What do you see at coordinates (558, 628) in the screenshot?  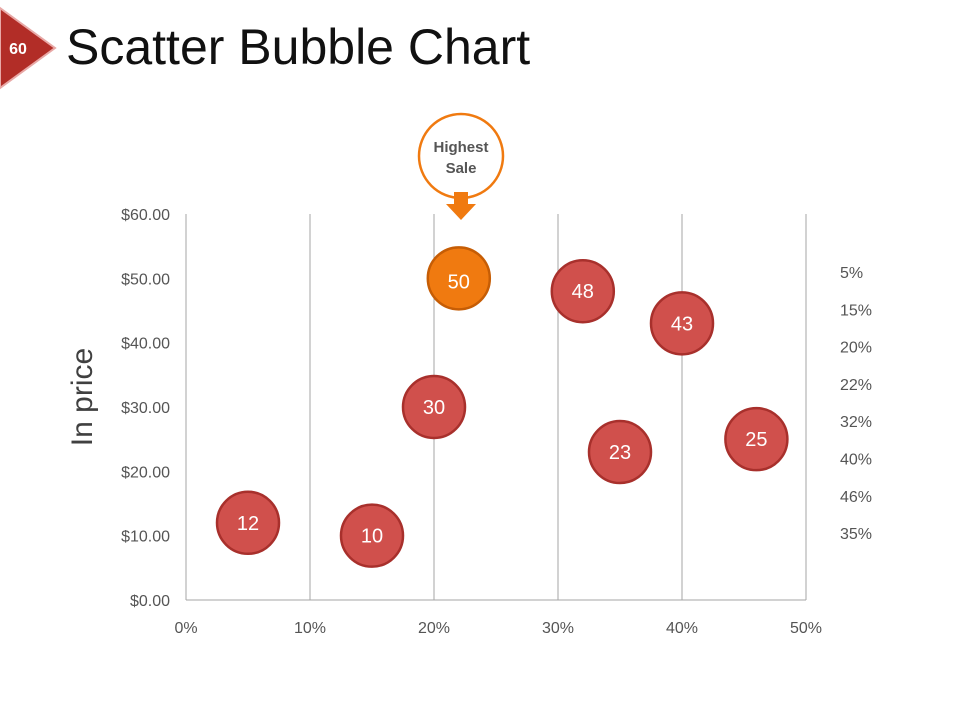 I see `x-tick-label: 30%` at bounding box center [558, 628].